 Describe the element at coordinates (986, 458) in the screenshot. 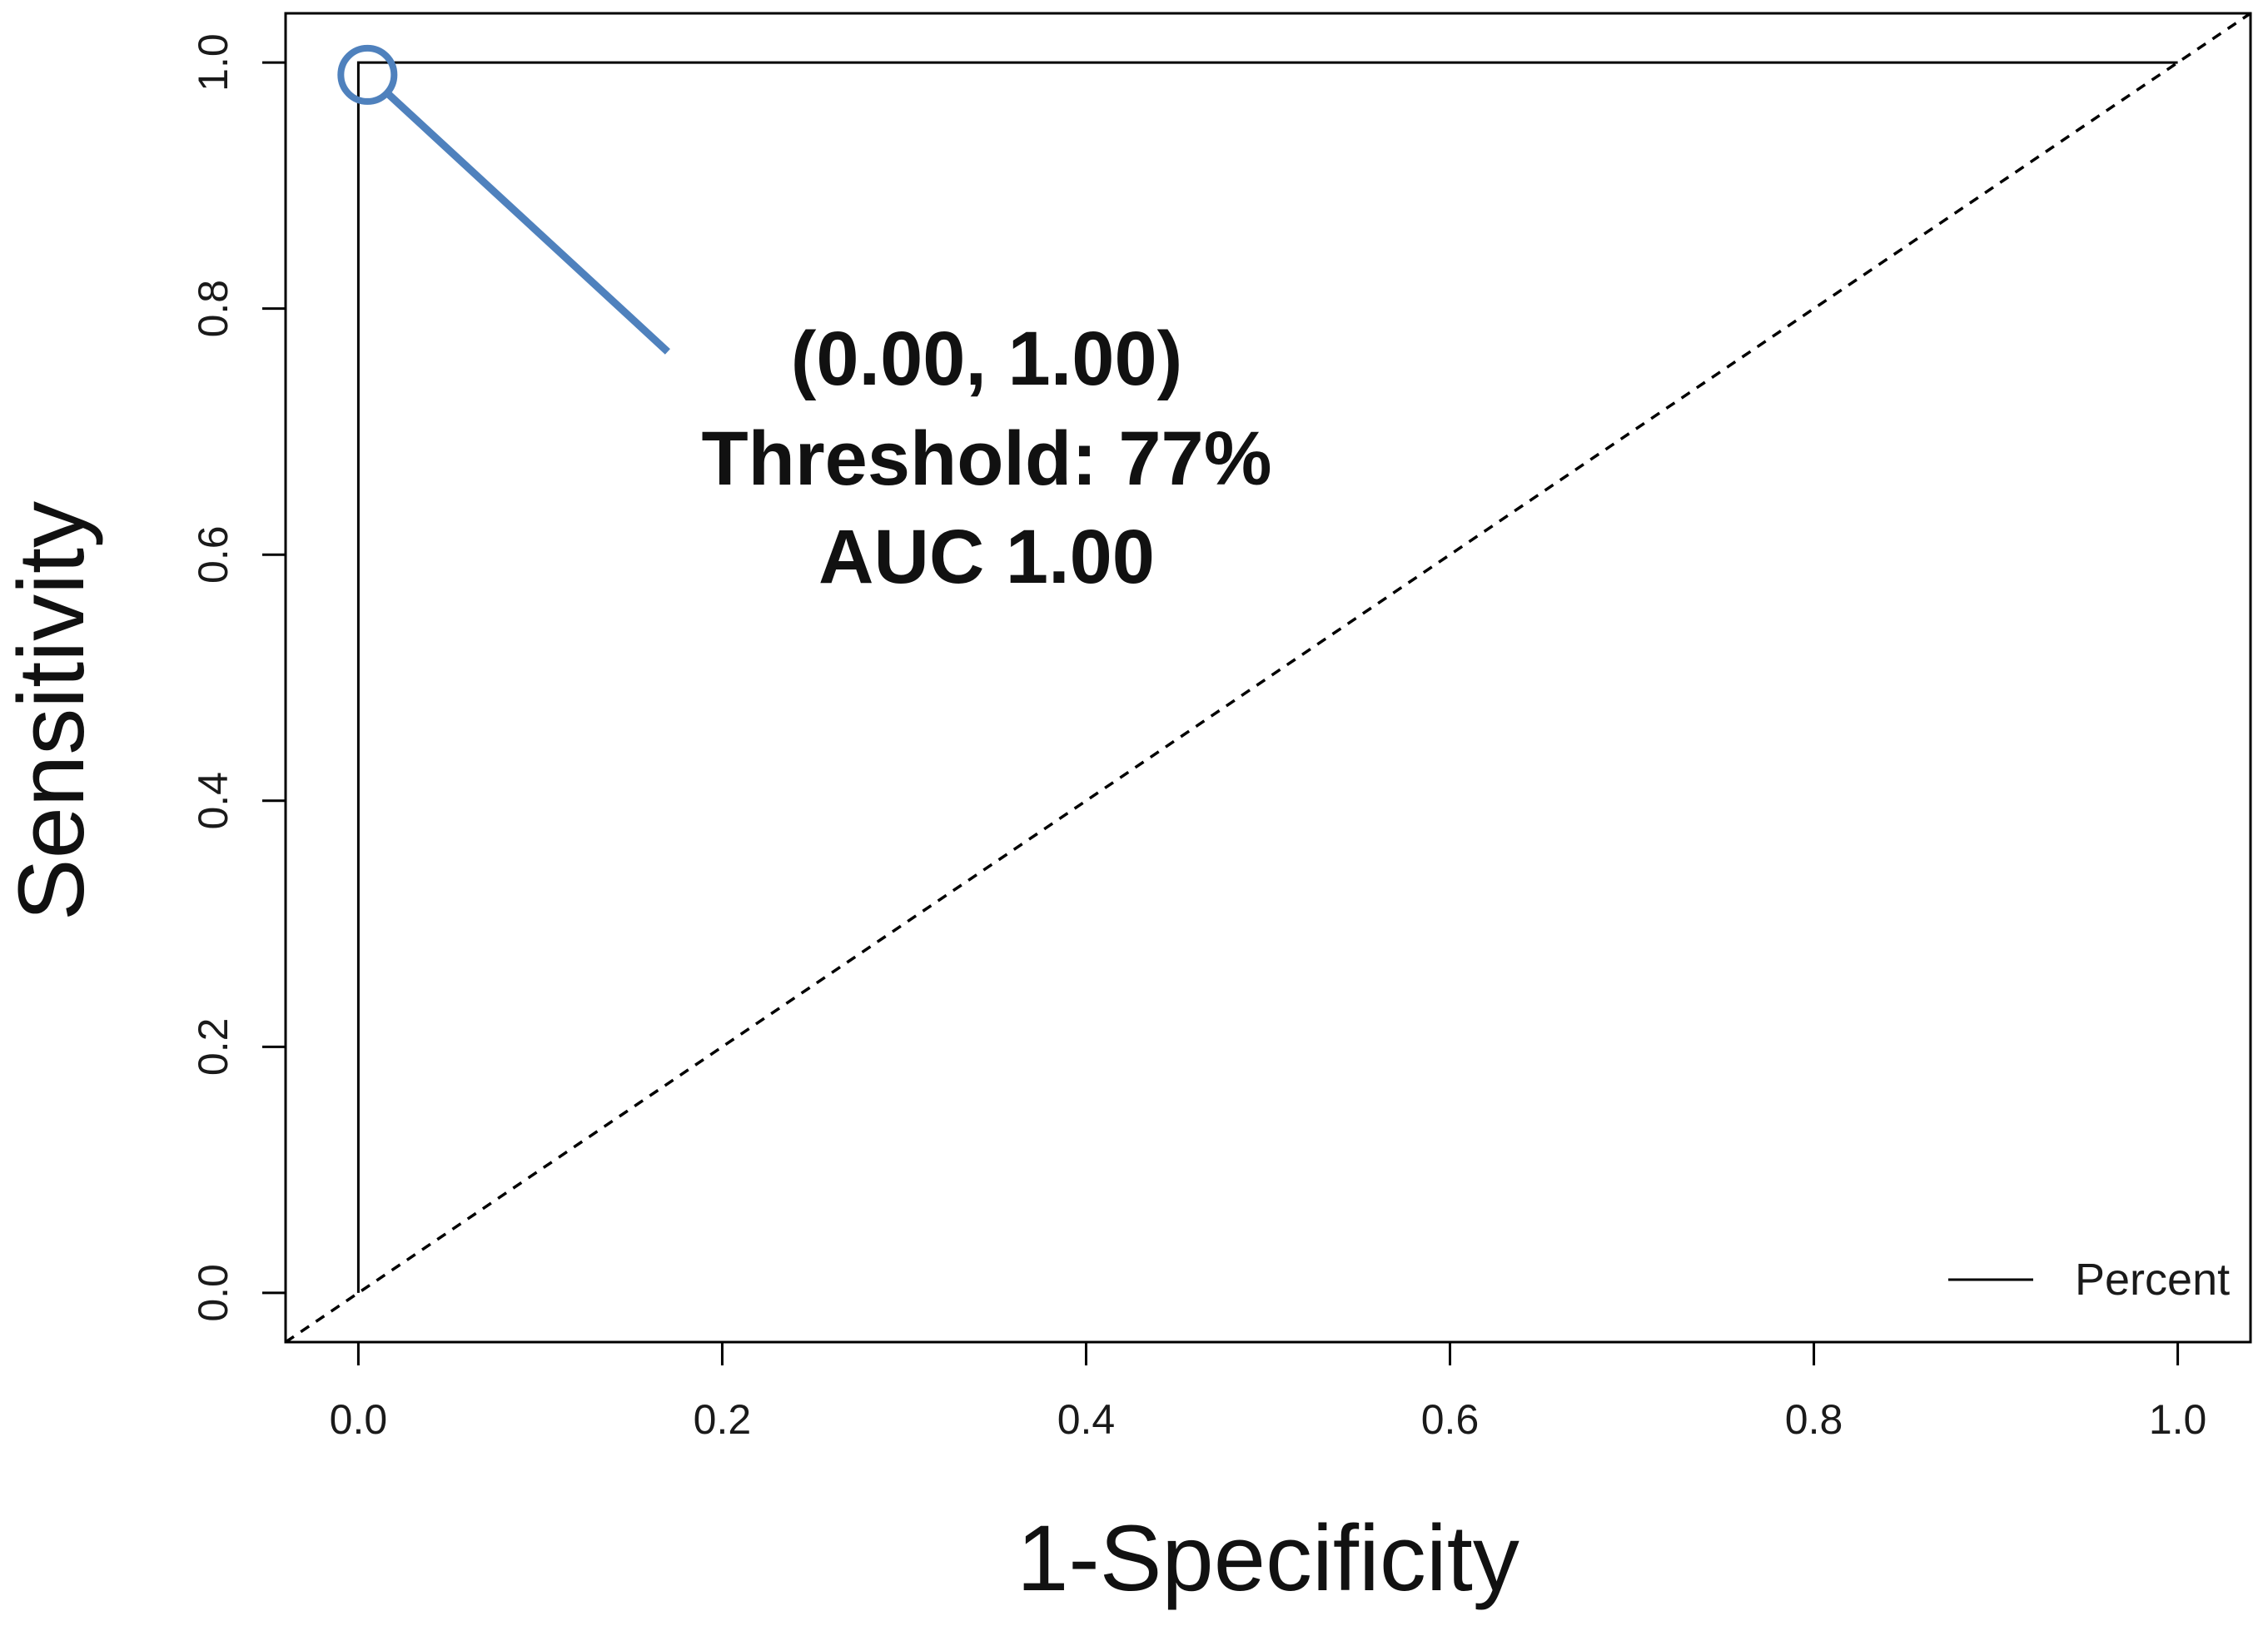

I see `annotation-text-line: Threshold: 77%` at that location.